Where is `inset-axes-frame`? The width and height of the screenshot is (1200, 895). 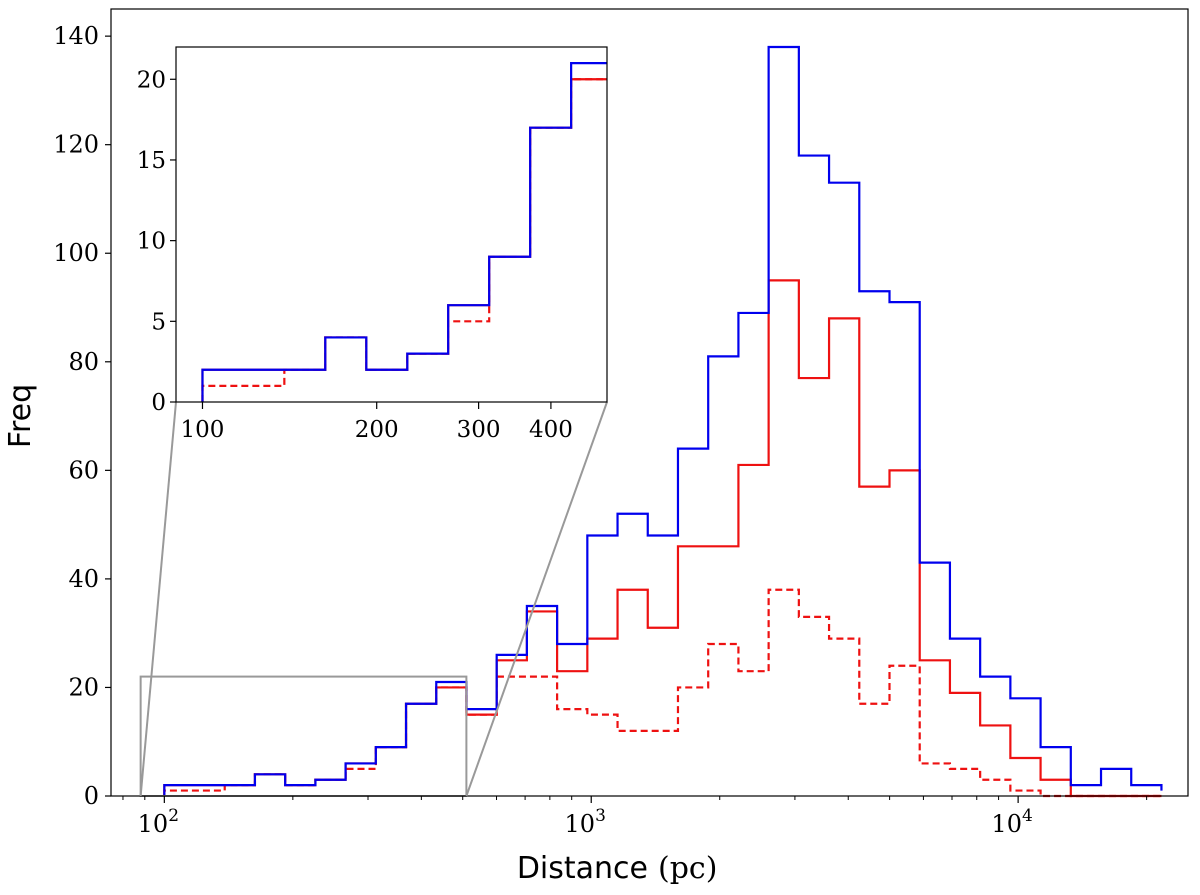 inset-axes-frame is located at coordinates (391, 224).